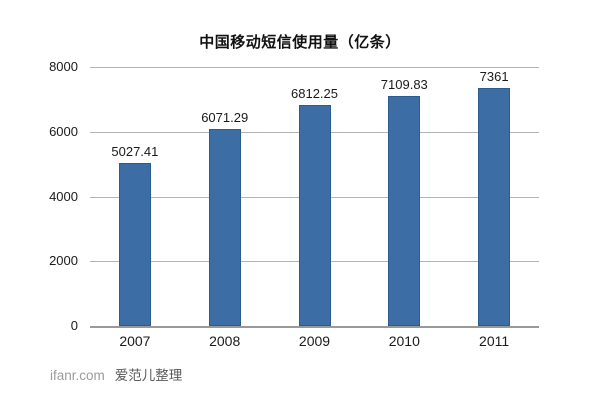  Describe the element at coordinates (134, 244) in the screenshot. I see `bar-2007` at that location.